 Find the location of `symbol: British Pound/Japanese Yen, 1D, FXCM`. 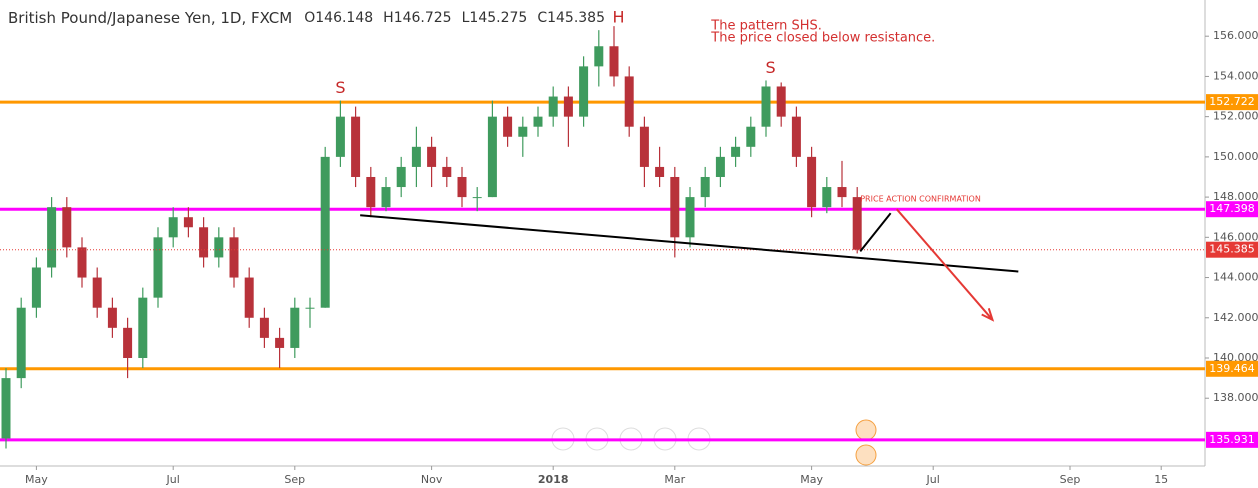

symbol: British Pound/Japanese Yen, 1D, FXCM is located at coordinates (150, 18).